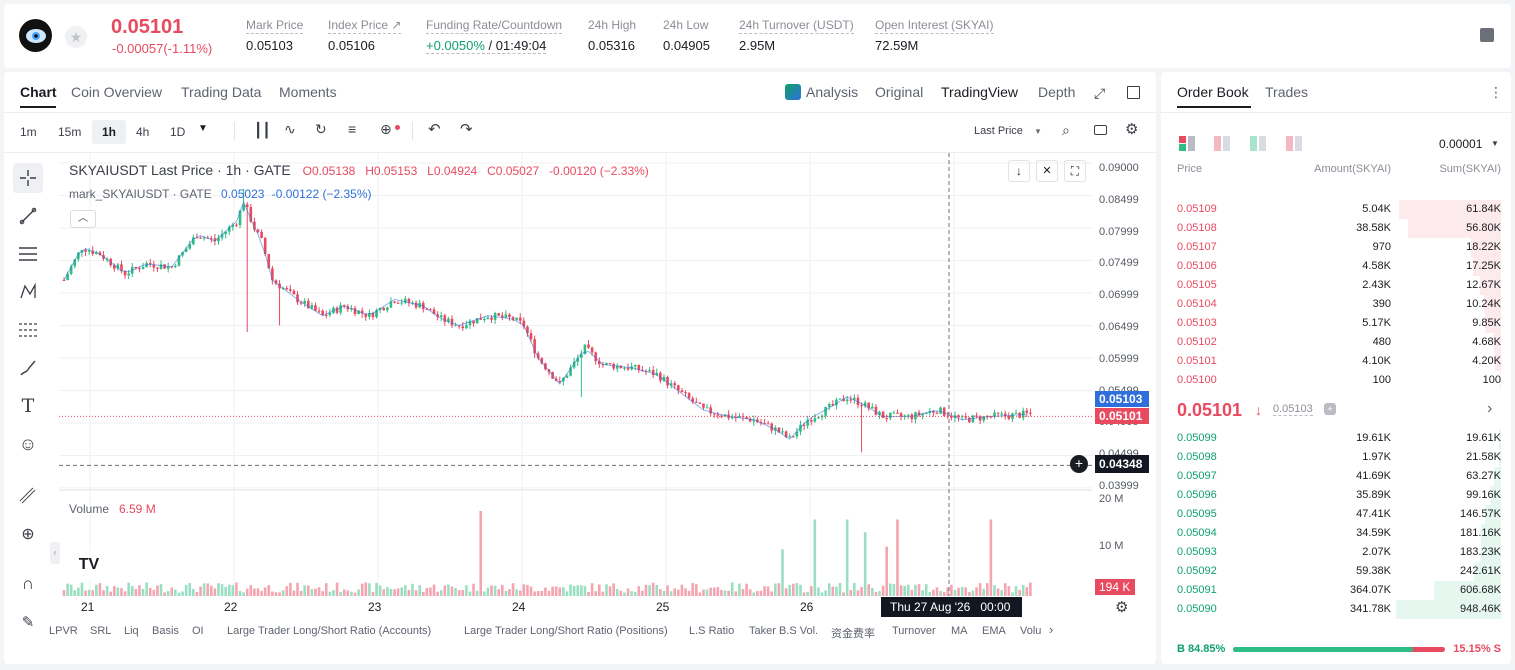  What do you see at coordinates (998, 131) in the screenshot?
I see `price-type-select: Last Price` at bounding box center [998, 131].